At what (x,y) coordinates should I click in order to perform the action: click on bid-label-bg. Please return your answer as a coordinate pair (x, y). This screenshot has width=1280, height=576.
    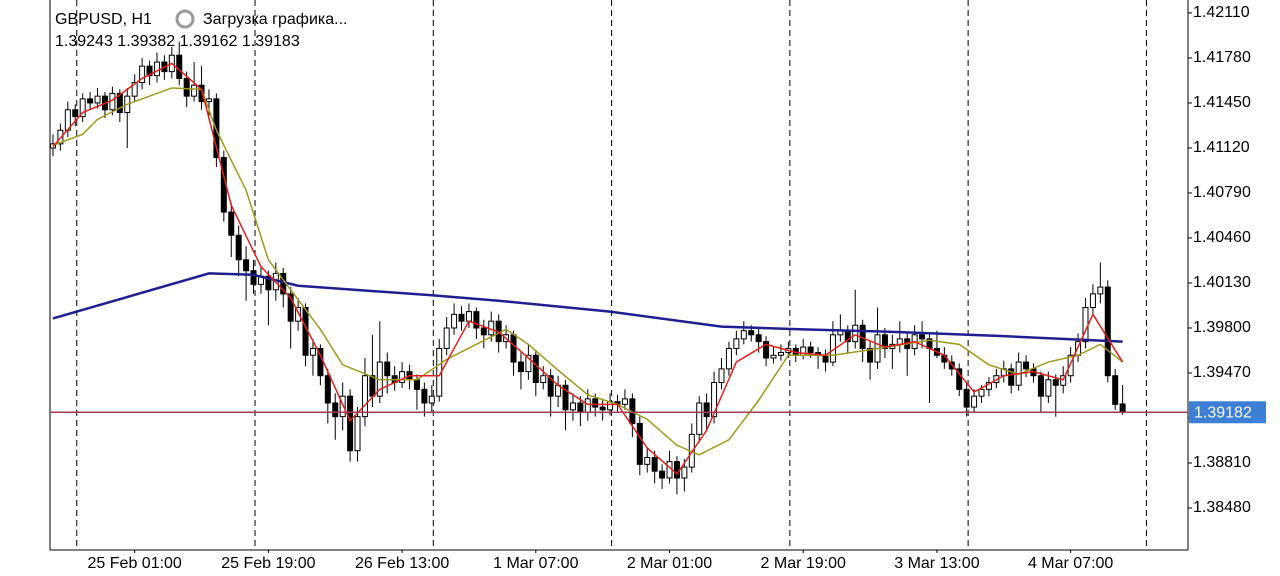
    Looking at the image, I should click on (1227, 412).